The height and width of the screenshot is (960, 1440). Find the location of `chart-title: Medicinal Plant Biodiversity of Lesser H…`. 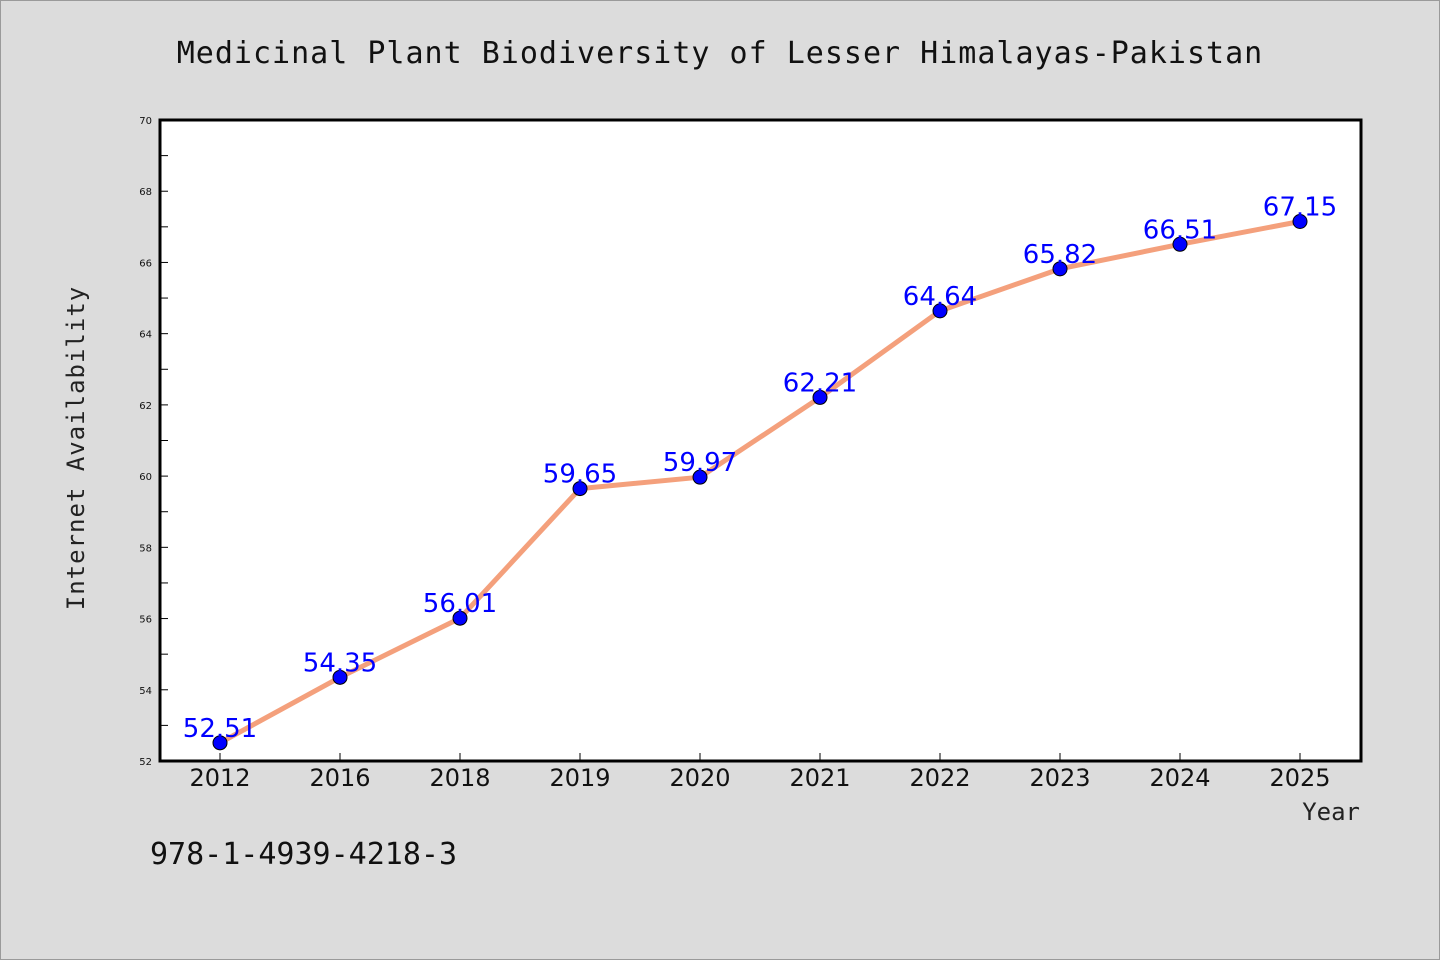

chart-title: Medicinal Plant Biodiversity of Lesser H… is located at coordinates (720, 53).